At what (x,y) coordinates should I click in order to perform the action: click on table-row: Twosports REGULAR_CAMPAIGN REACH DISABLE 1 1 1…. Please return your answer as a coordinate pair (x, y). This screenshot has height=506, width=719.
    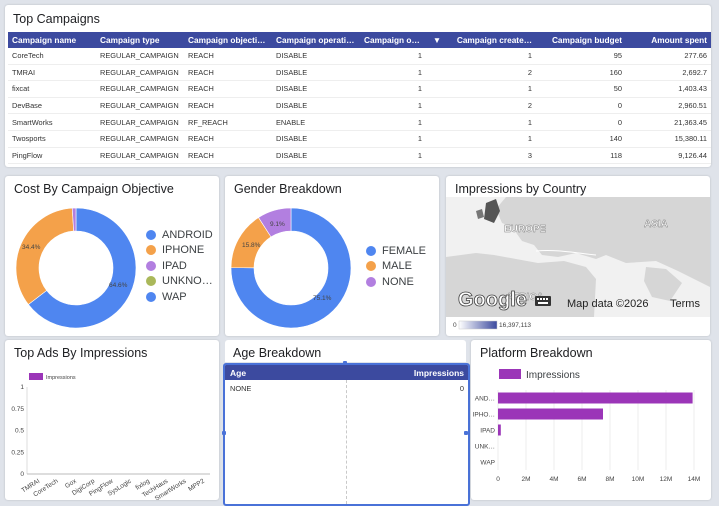
    Looking at the image, I should click on (359, 139).